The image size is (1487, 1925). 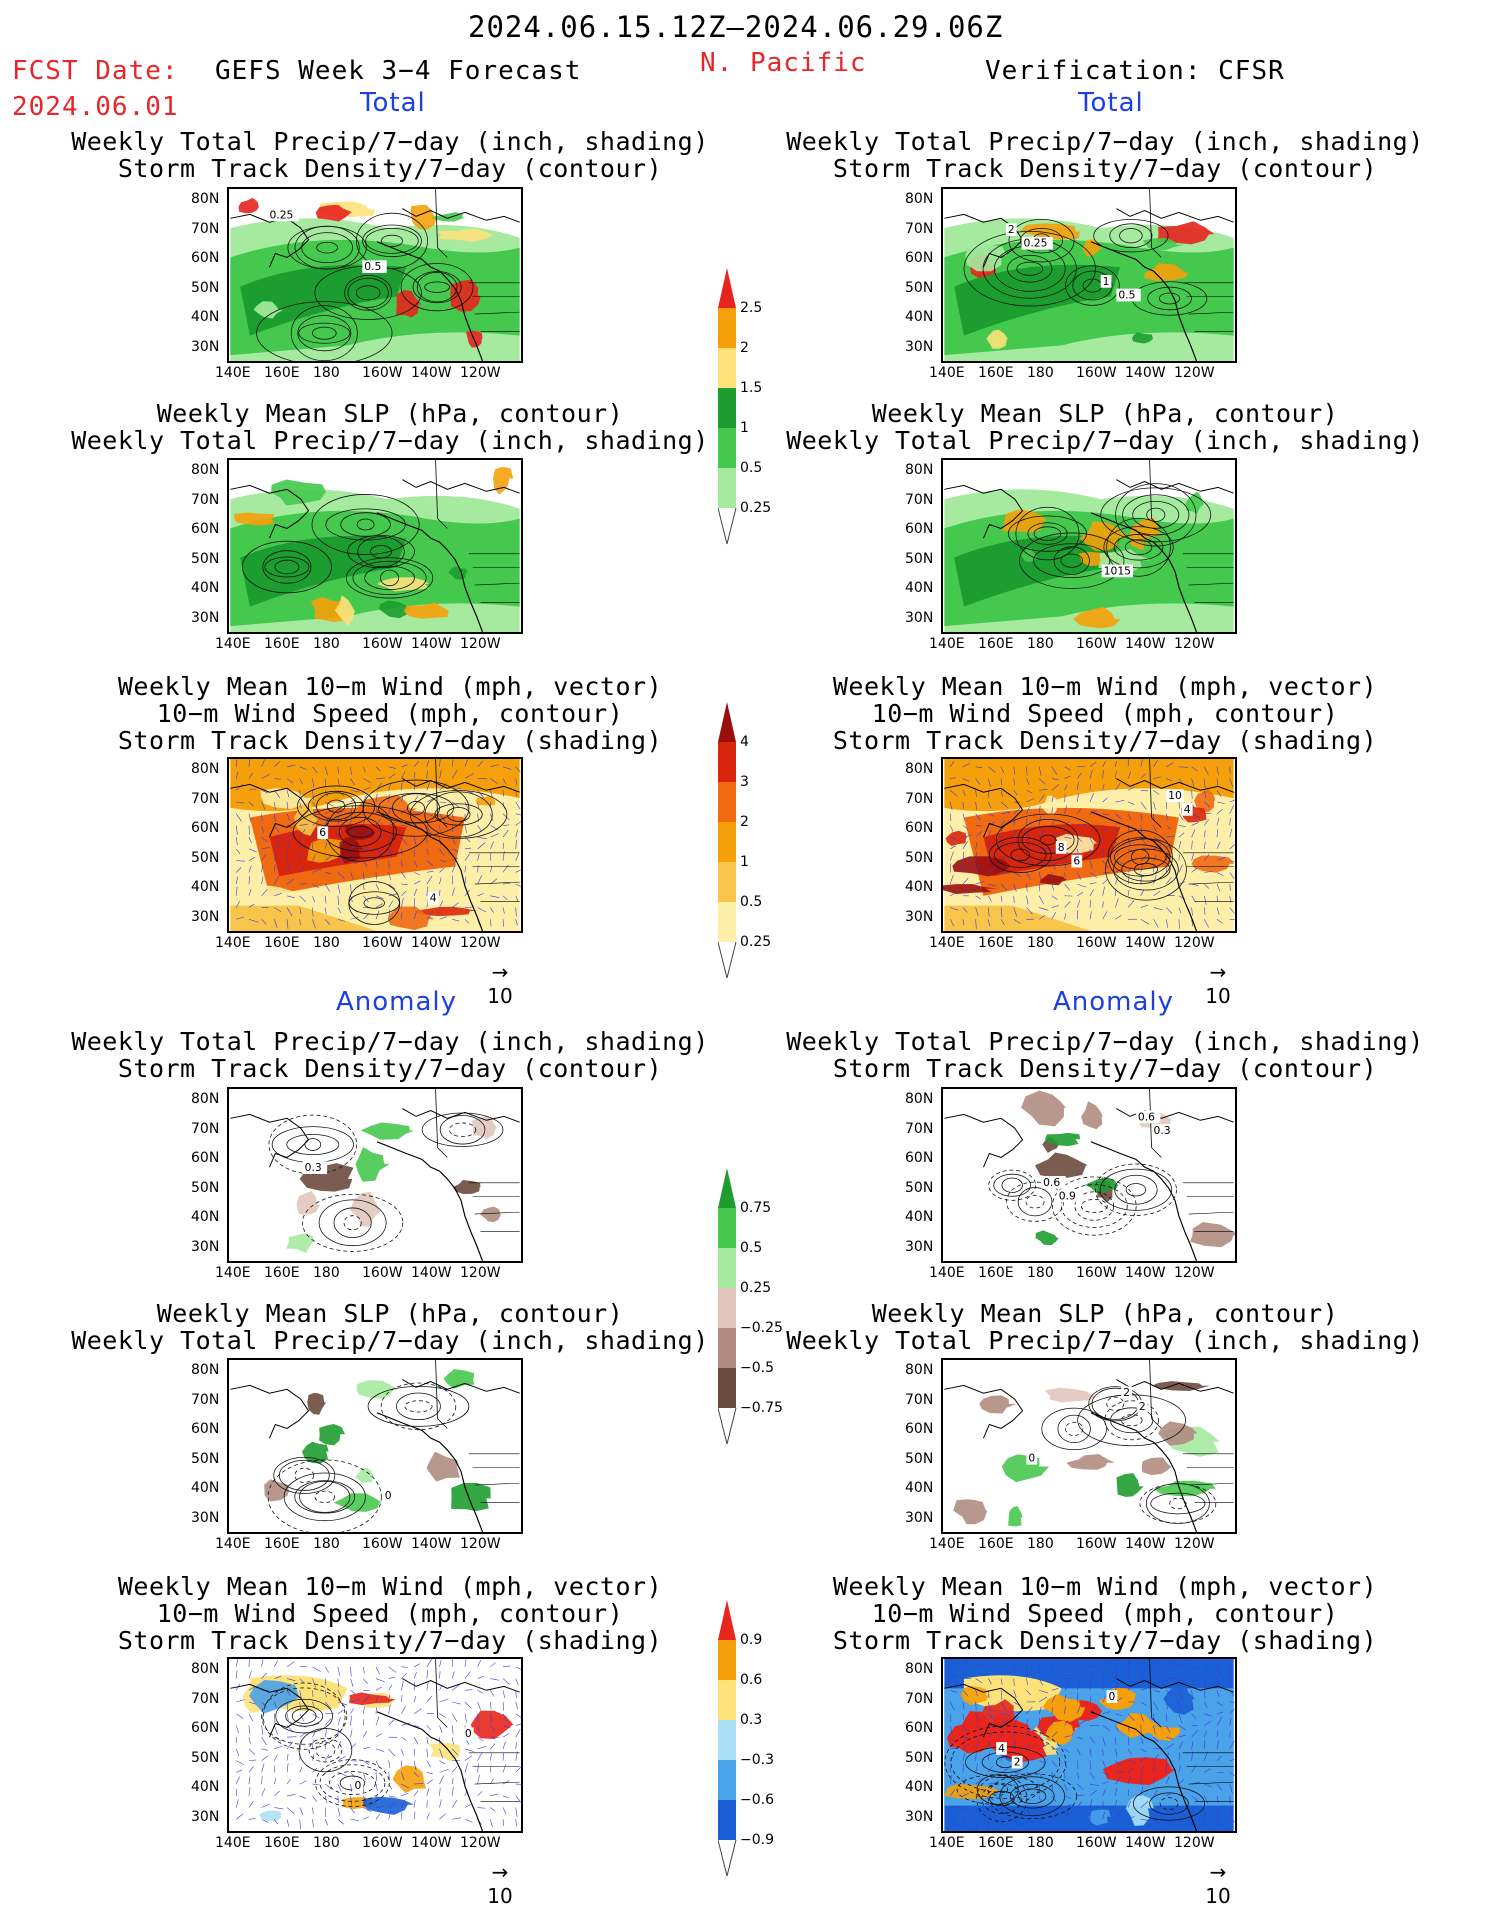 I want to click on contour-label: 2, so click(x=1126, y=1392).